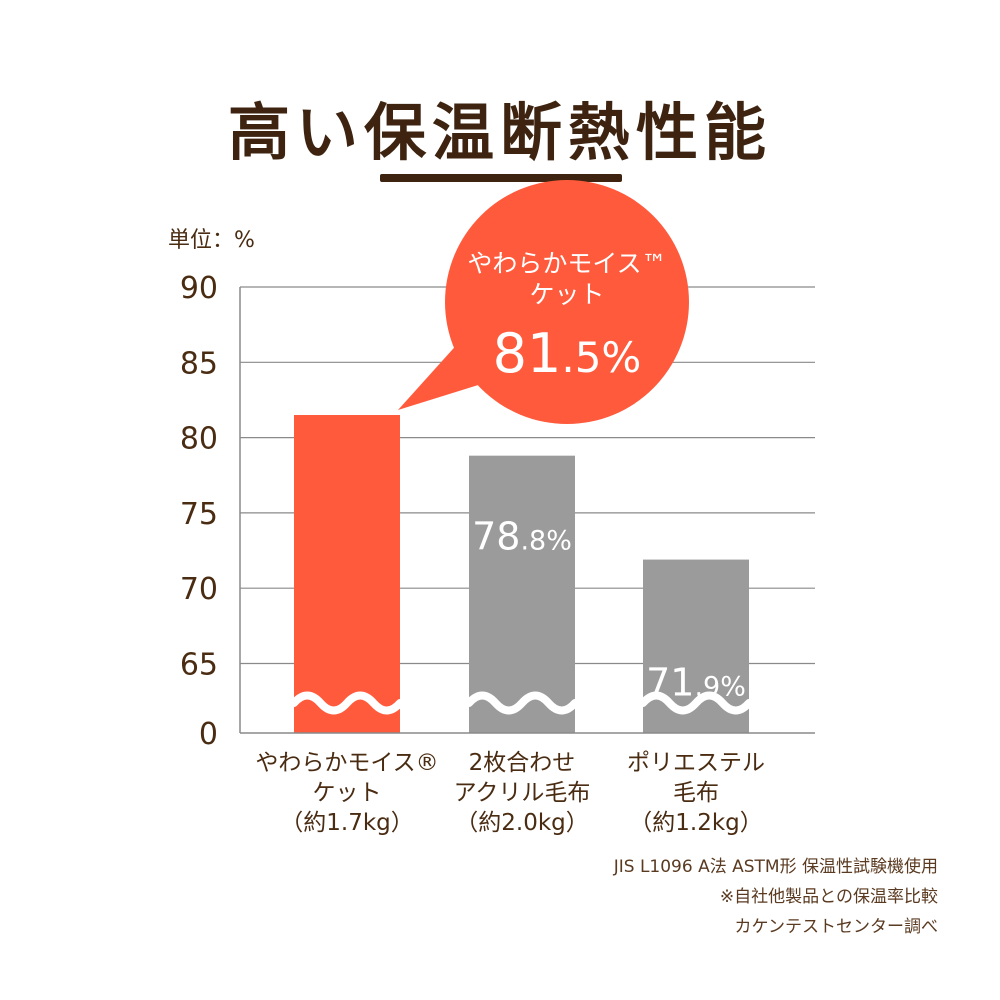 The image size is (1000, 1000). What do you see at coordinates (696, 763) in the screenshot?
I see `x-category-label: ポリエステル` at bounding box center [696, 763].